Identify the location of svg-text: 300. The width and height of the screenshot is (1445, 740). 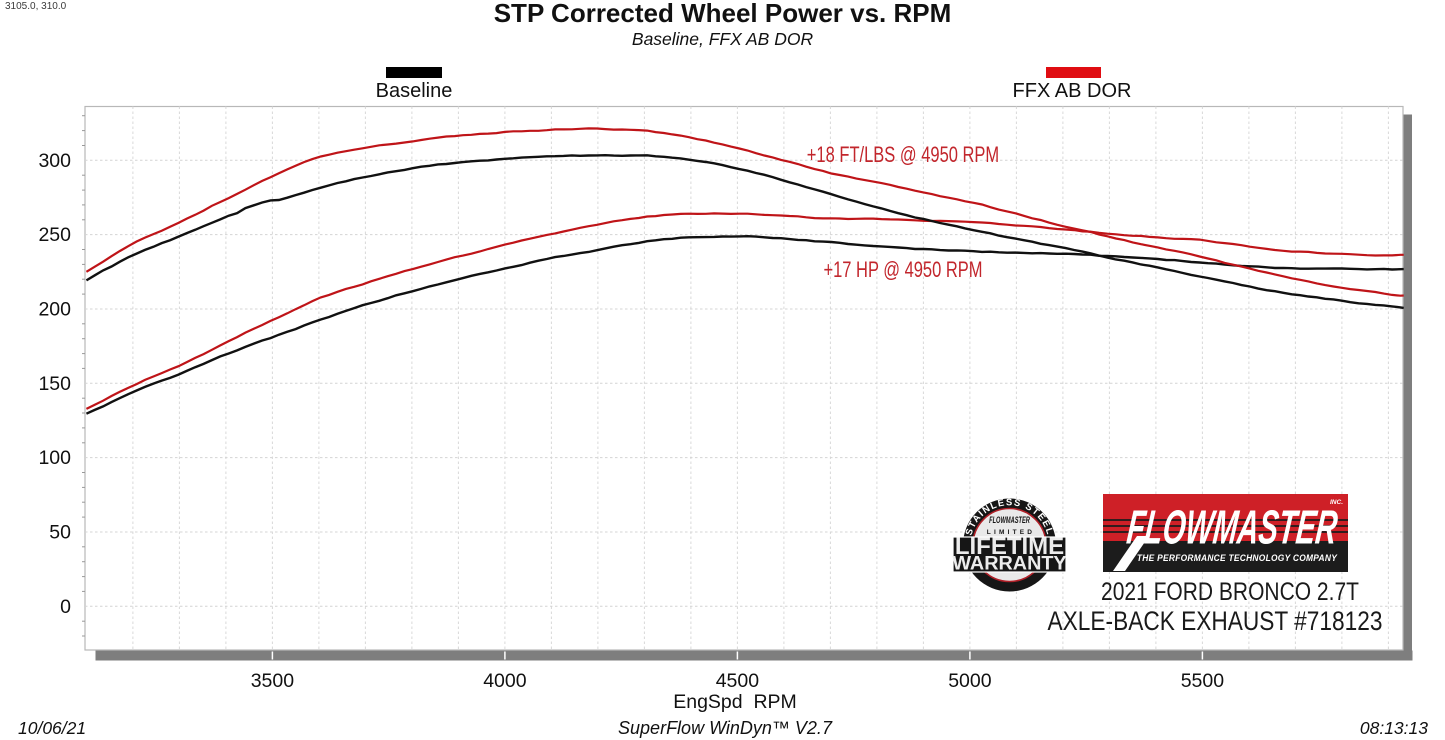
(54, 161).